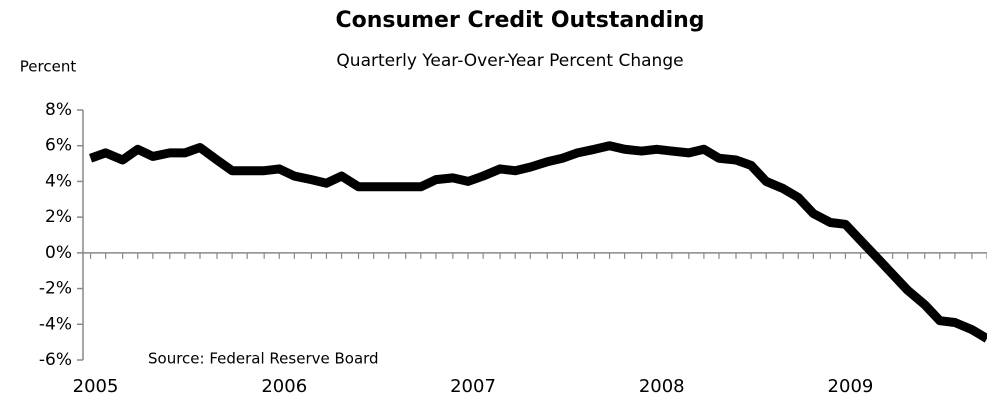 The width and height of the screenshot is (987, 413). What do you see at coordinates (55, 360) in the screenshot?
I see `y-tick-label: -6%` at bounding box center [55, 360].